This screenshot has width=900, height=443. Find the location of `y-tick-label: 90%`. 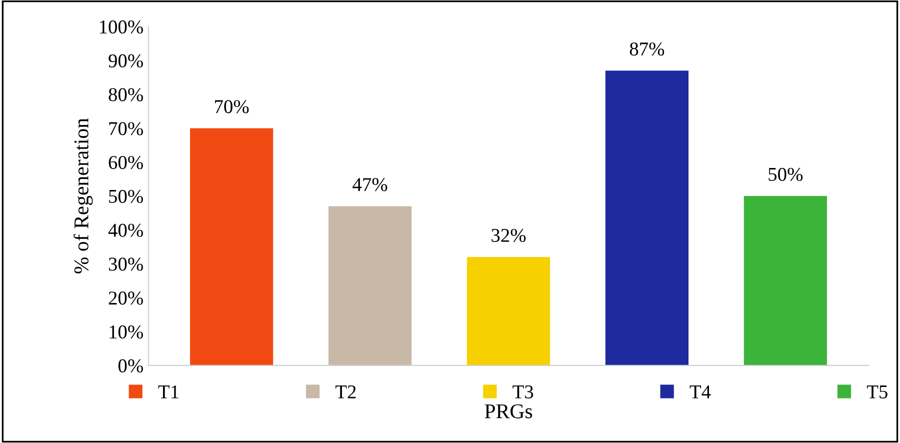

y-tick-label: 90% is located at coordinates (125, 61).